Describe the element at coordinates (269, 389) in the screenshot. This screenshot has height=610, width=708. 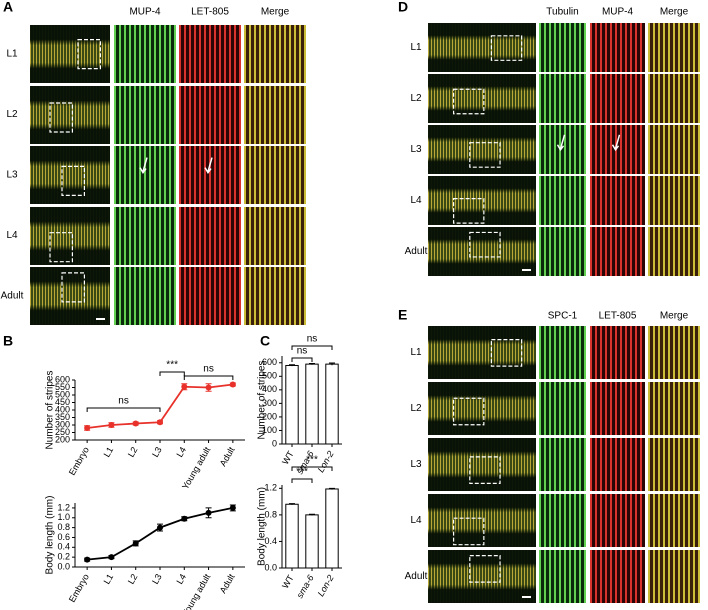
I see `y-tick-label: 400` at that location.